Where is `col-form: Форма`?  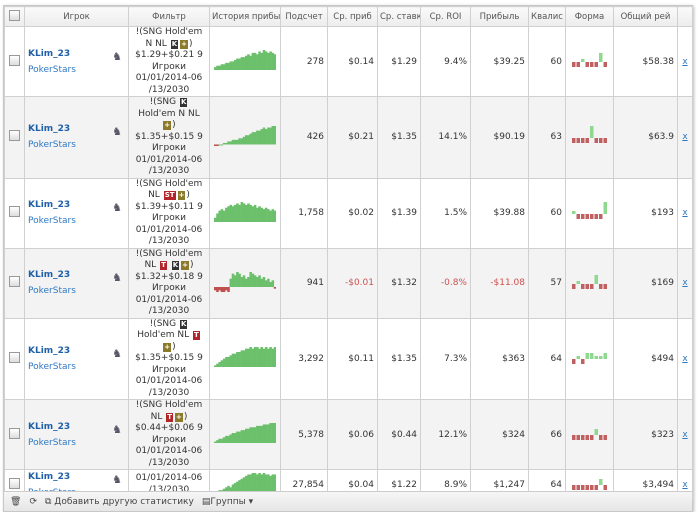 col-form: Форма is located at coordinates (589, 16).